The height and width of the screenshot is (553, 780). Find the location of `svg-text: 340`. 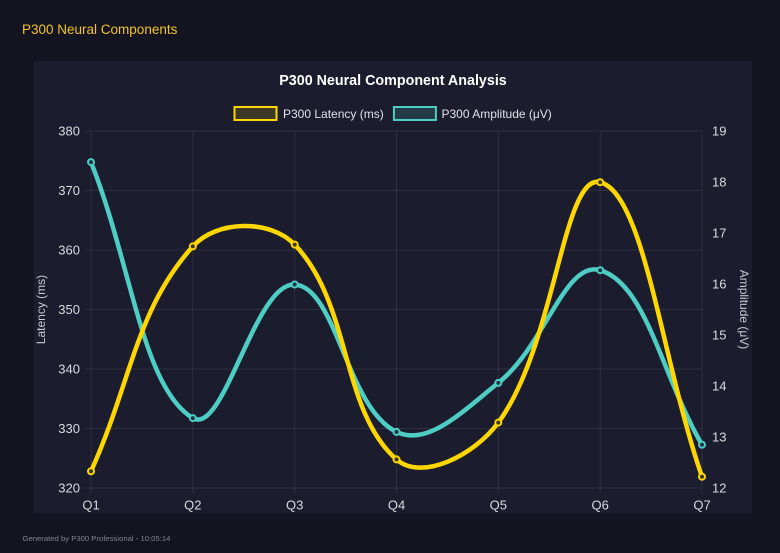

svg-text: 340 is located at coordinates (69, 369).